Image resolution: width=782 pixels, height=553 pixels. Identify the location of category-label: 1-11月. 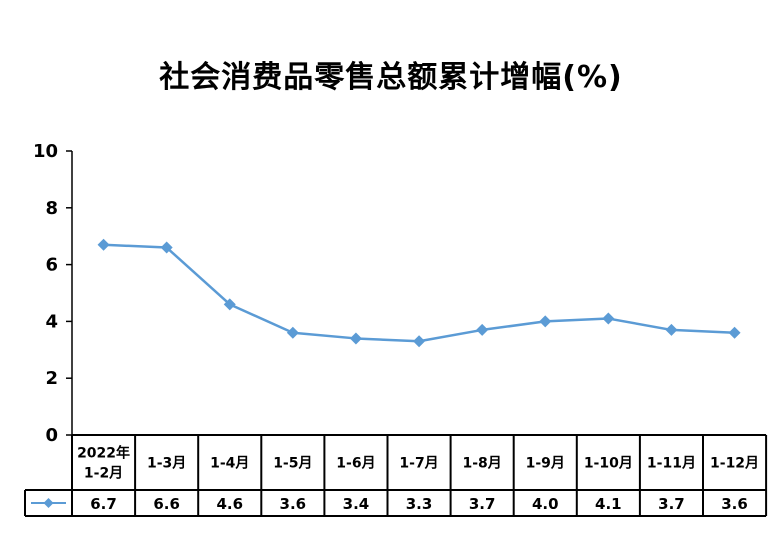
(671, 464).